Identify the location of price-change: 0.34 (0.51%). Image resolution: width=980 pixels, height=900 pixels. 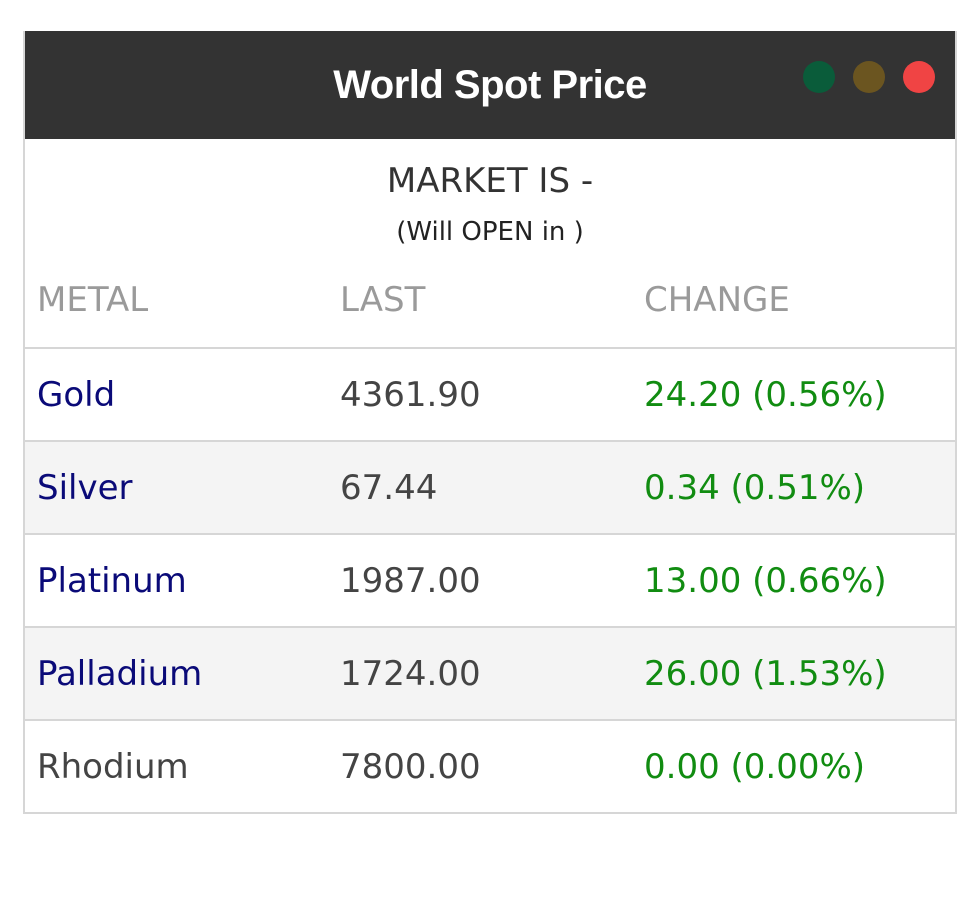
(755, 487).